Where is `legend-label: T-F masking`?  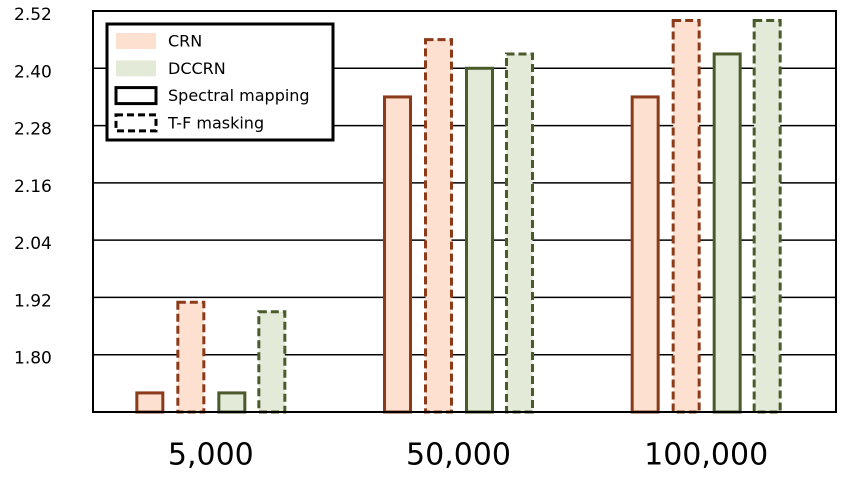
legend-label: T-F masking is located at coordinates (215, 122).